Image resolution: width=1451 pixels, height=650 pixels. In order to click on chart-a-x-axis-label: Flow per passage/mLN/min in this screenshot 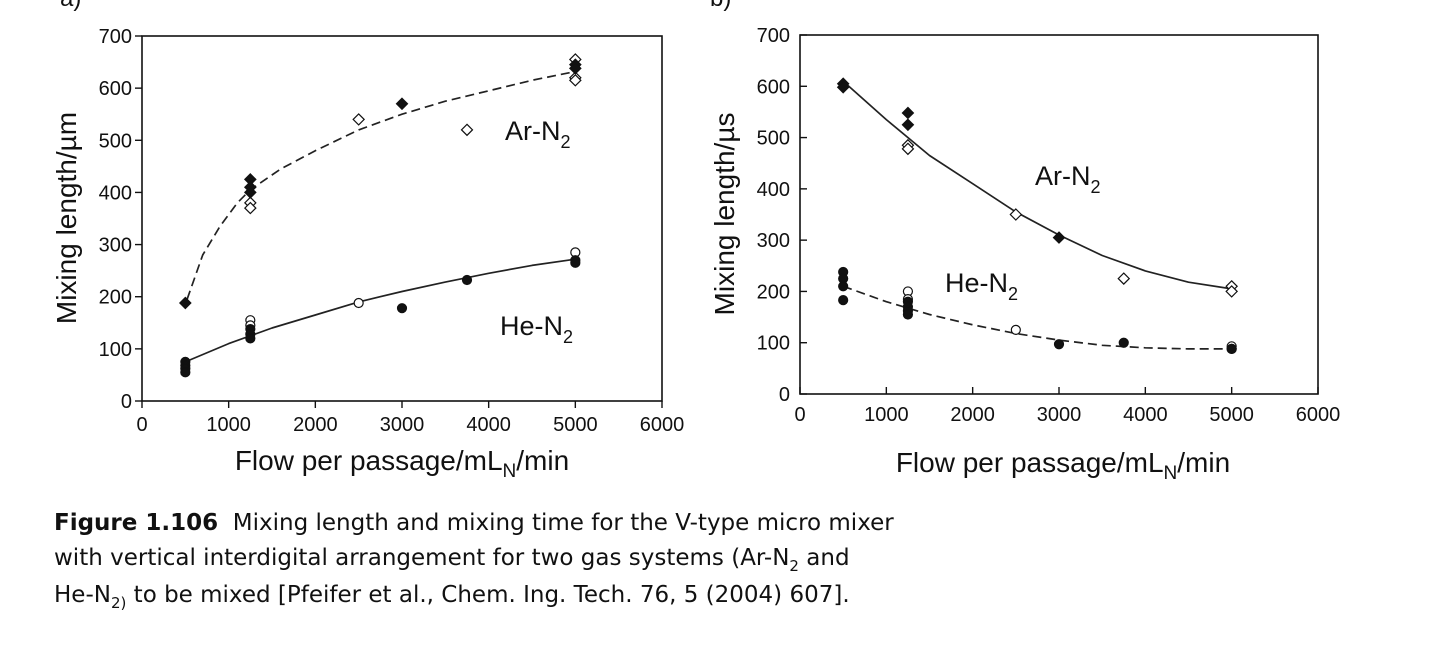, I will do `click(402, 463)`.